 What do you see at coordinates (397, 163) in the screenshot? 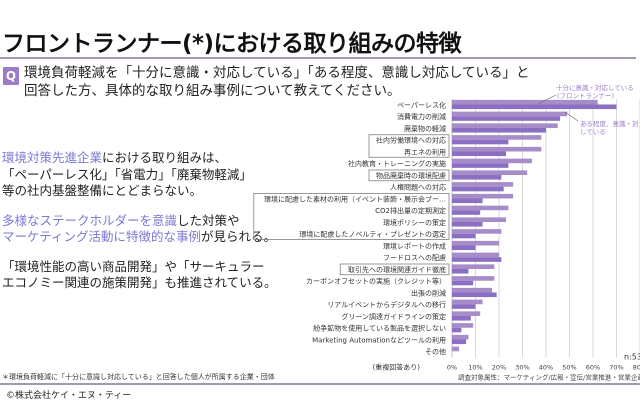
I see `category-label: 社内教育・トレーニングの実施` at bounding box center [397, 163].